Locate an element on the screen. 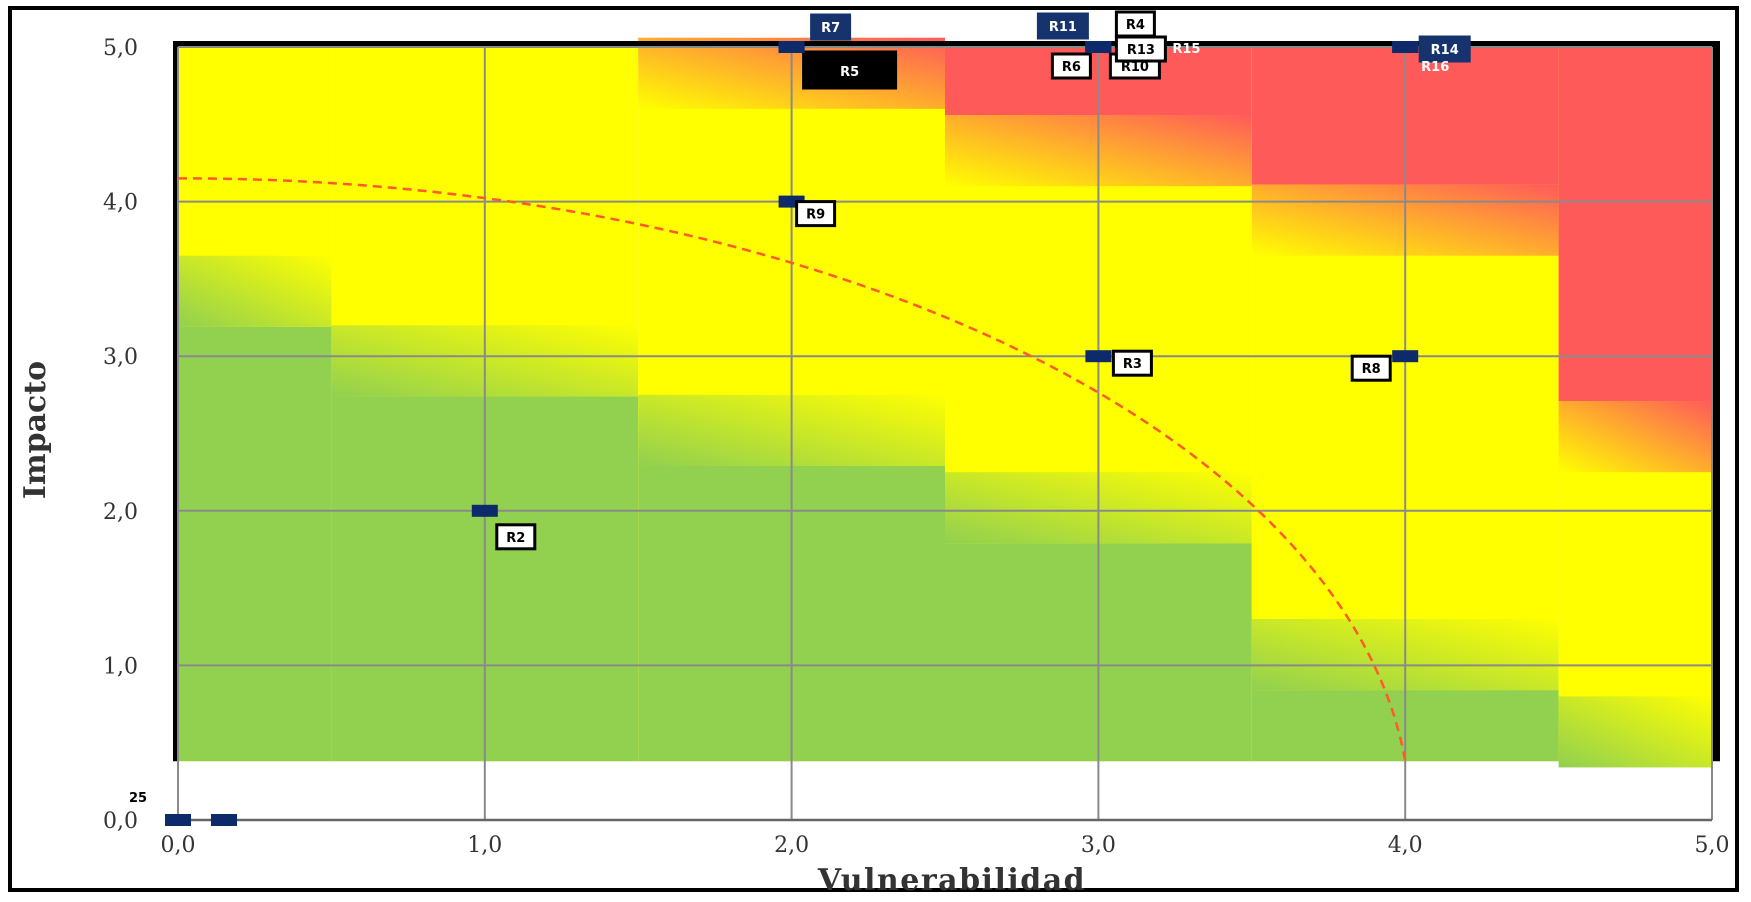 The width and height of the screenshot is (1751, 902). point-r6-label: R6 is located at coordinates (1071, 67).